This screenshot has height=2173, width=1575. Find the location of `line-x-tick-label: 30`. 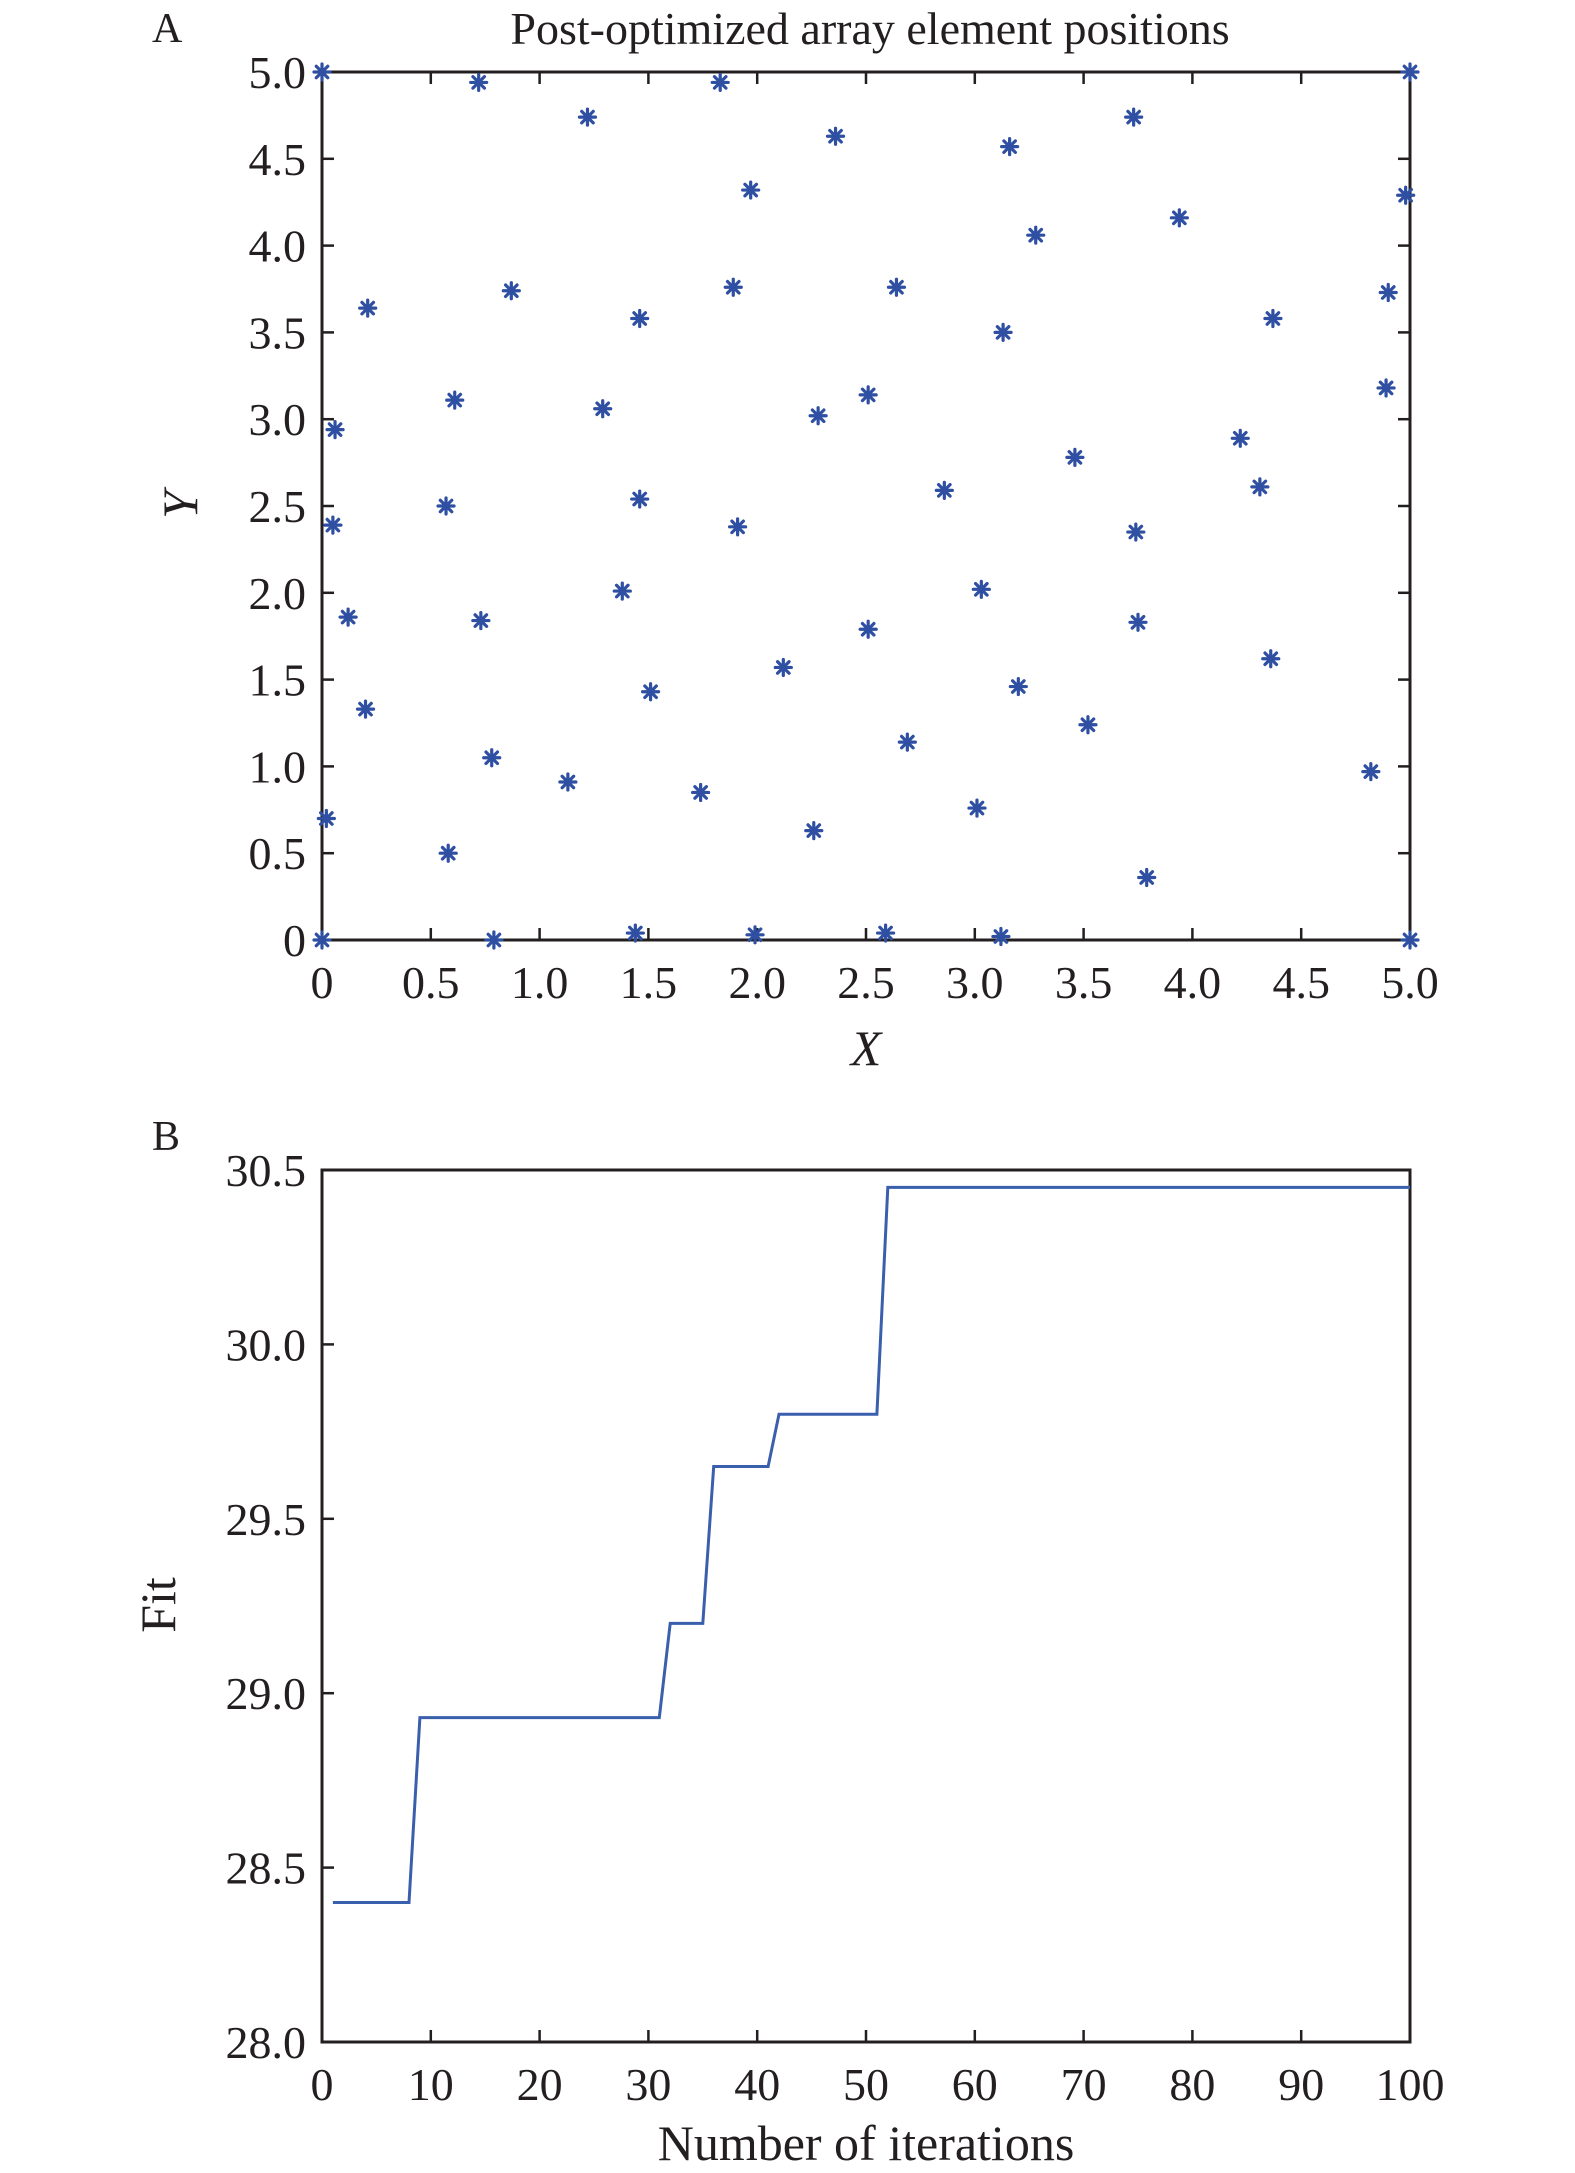

line-x-tick-label: 30 is located at coordinates (648, 2084).